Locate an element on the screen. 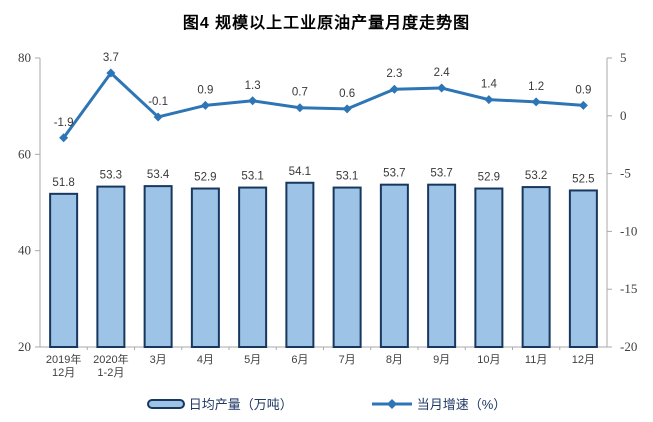 Image resolution: width=653 pixels, height=422 pixels. right-axis-tick-label: -10 is located at coordinates (628, 230).